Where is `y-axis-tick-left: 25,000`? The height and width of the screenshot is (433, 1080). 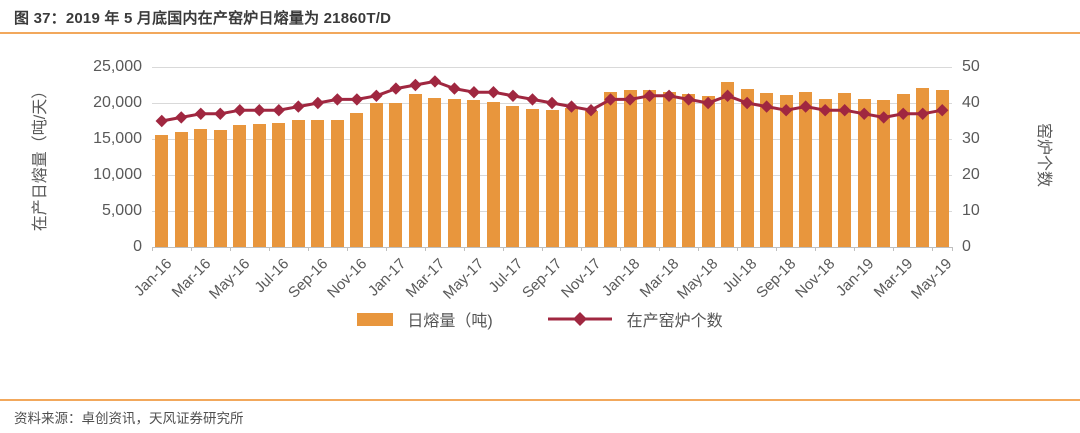
y-axis-tick-left: 25,000 is located at coordinates (117, 66).